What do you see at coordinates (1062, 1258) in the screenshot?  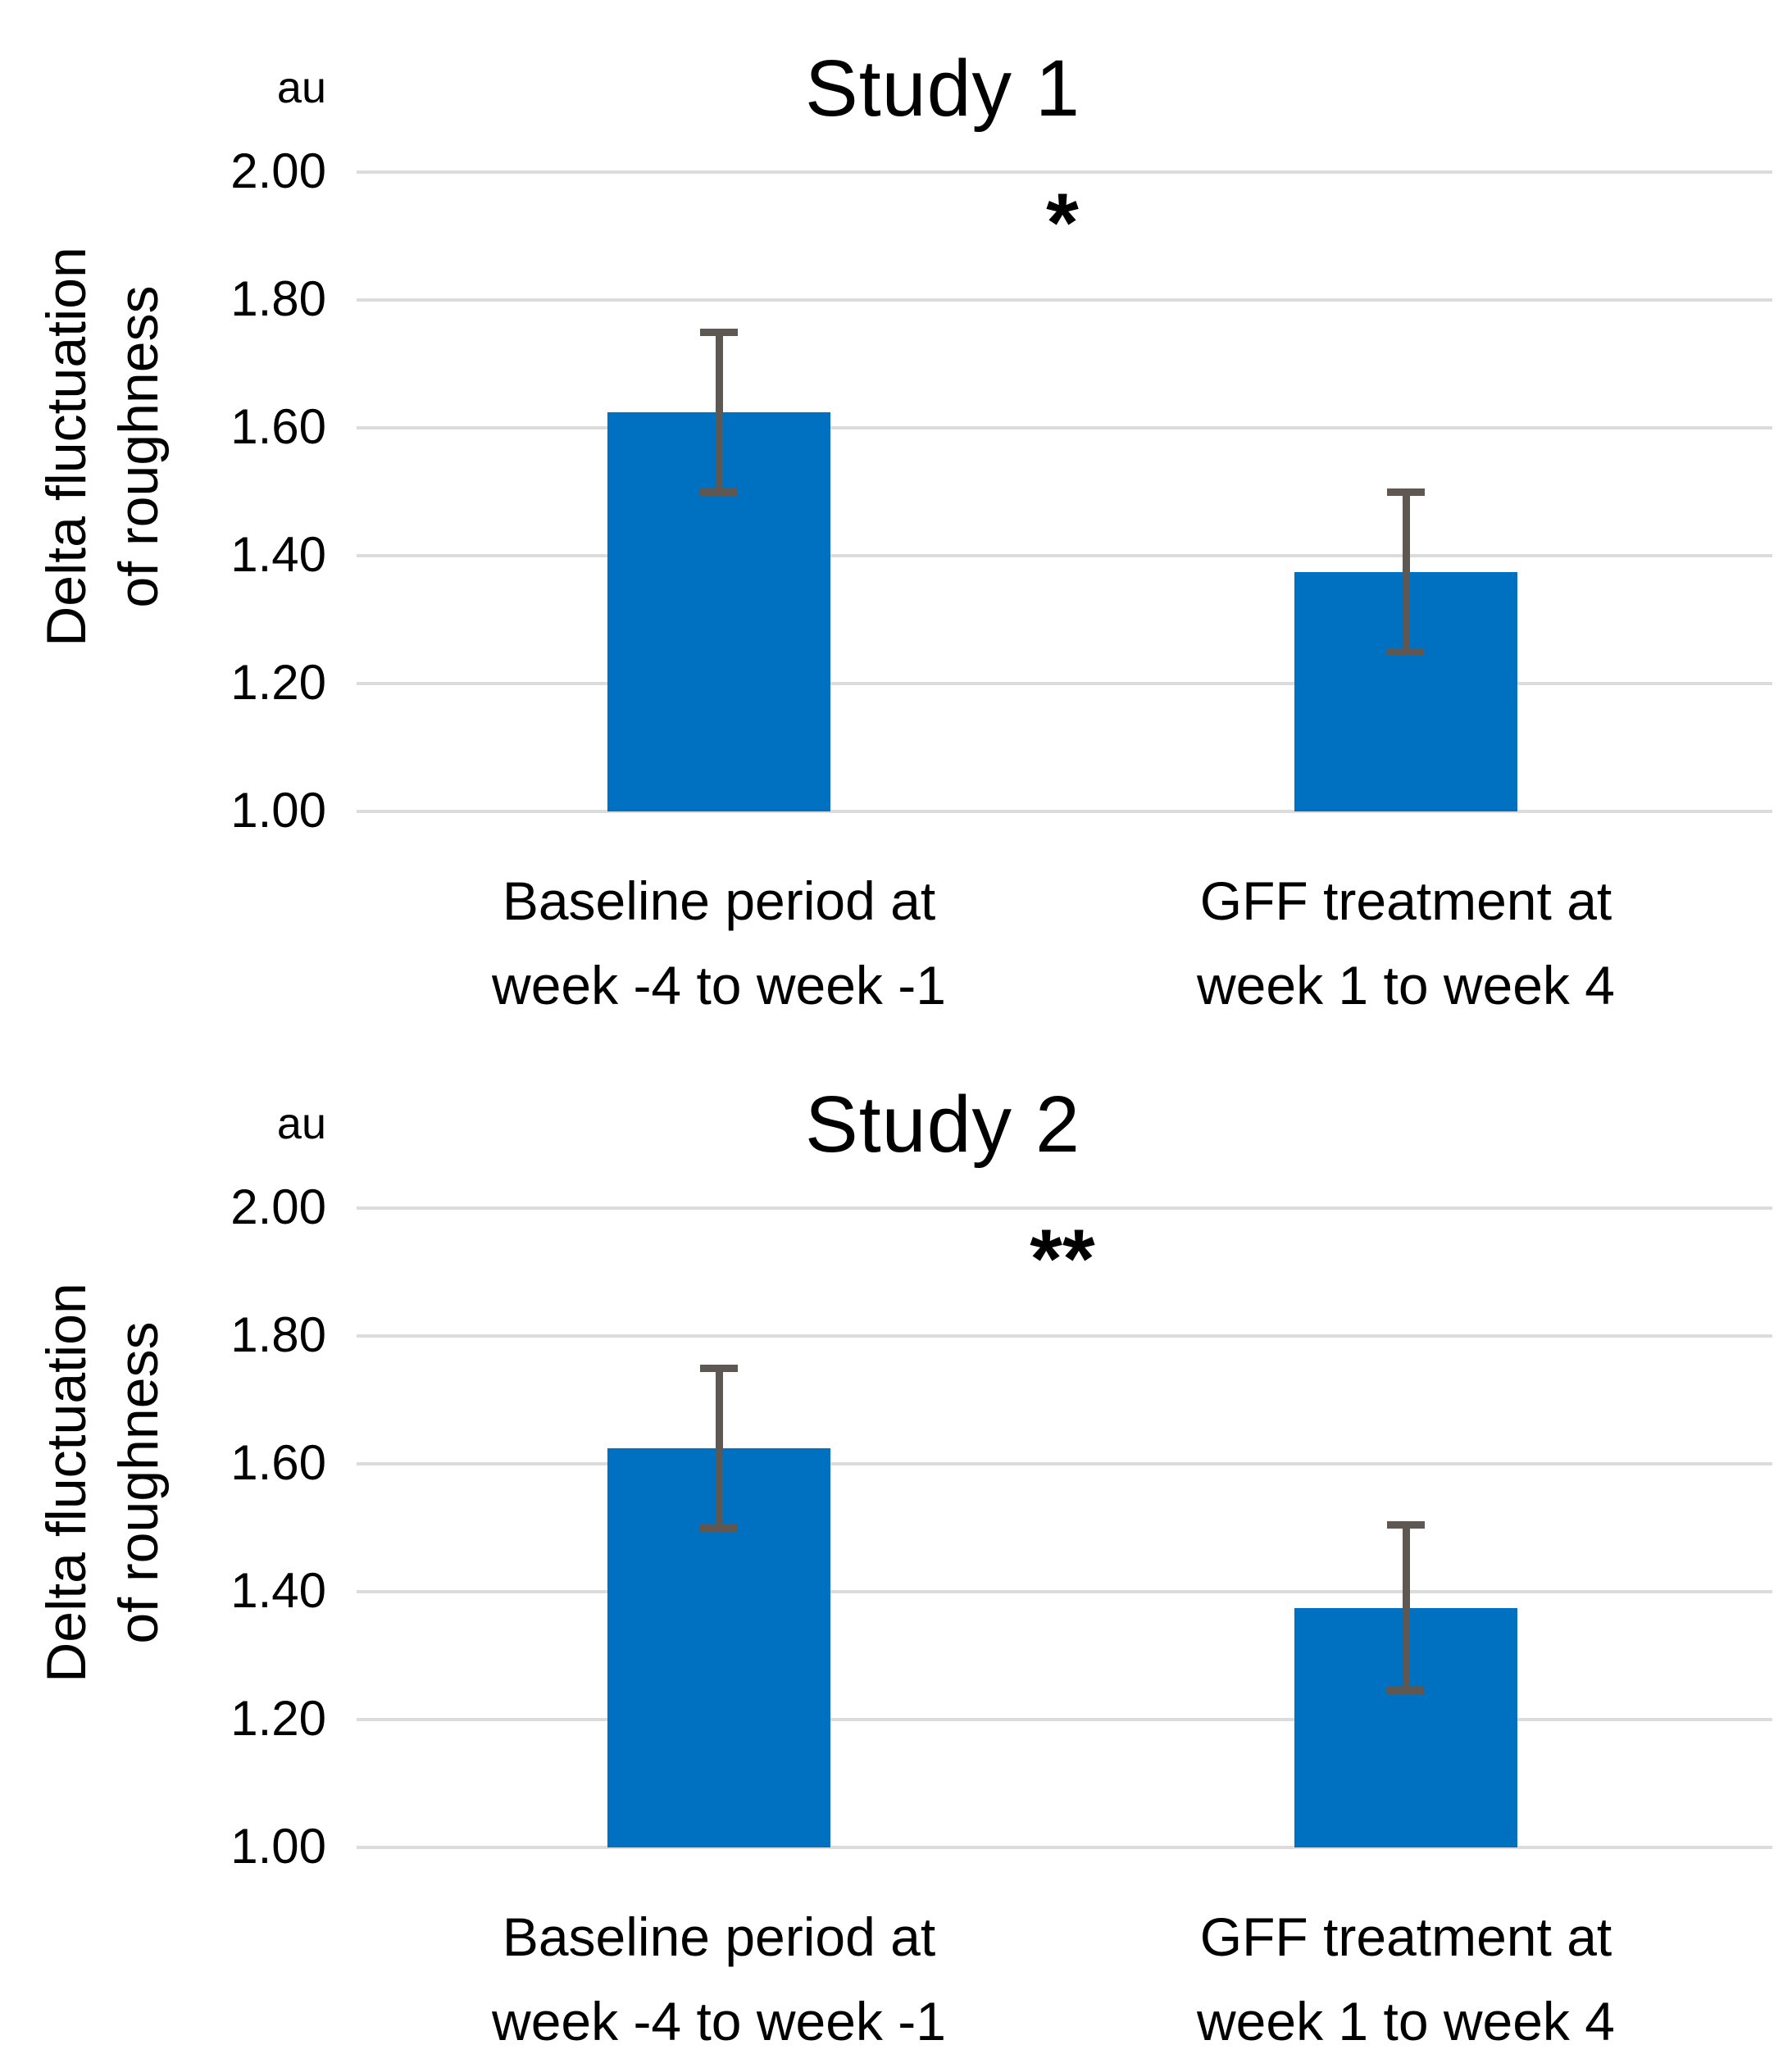 I see `significance-stars: **` at bounding box center [1062, 1258].